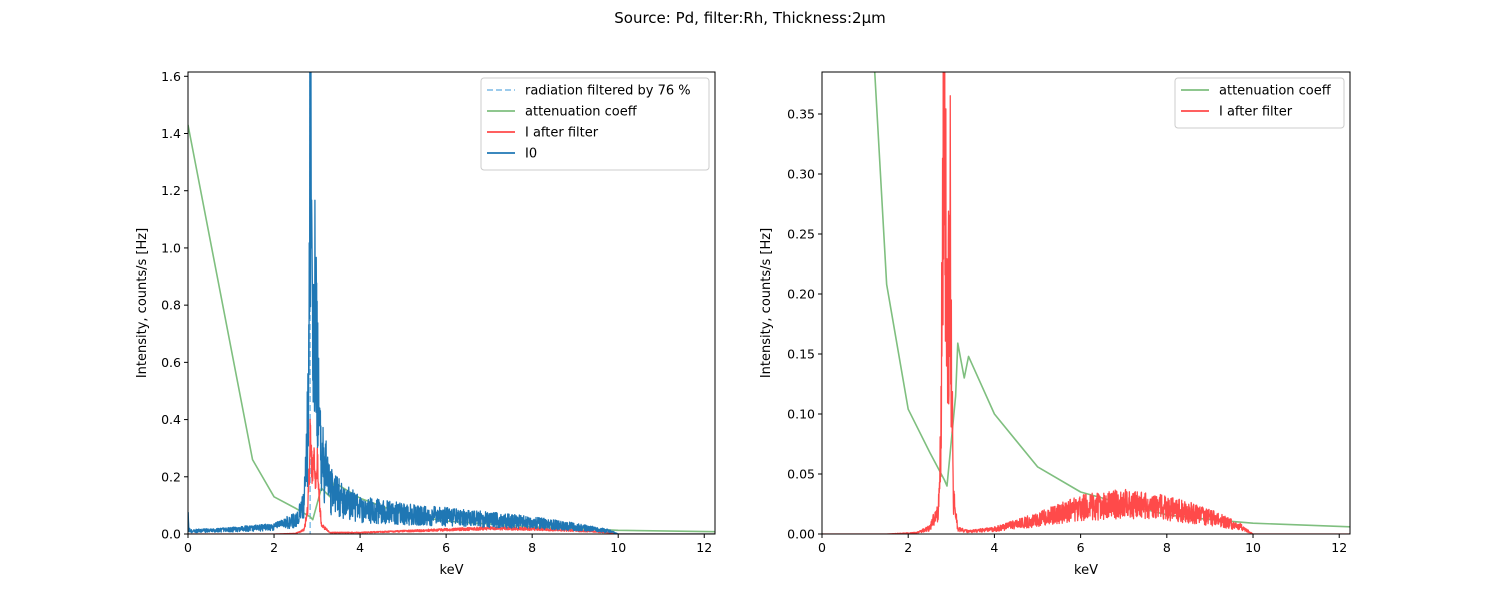  What do you see at coordinates (171, 190) in the screenshot?
I see `y-tick-label: 1.2` at bounding box center [171, 190].